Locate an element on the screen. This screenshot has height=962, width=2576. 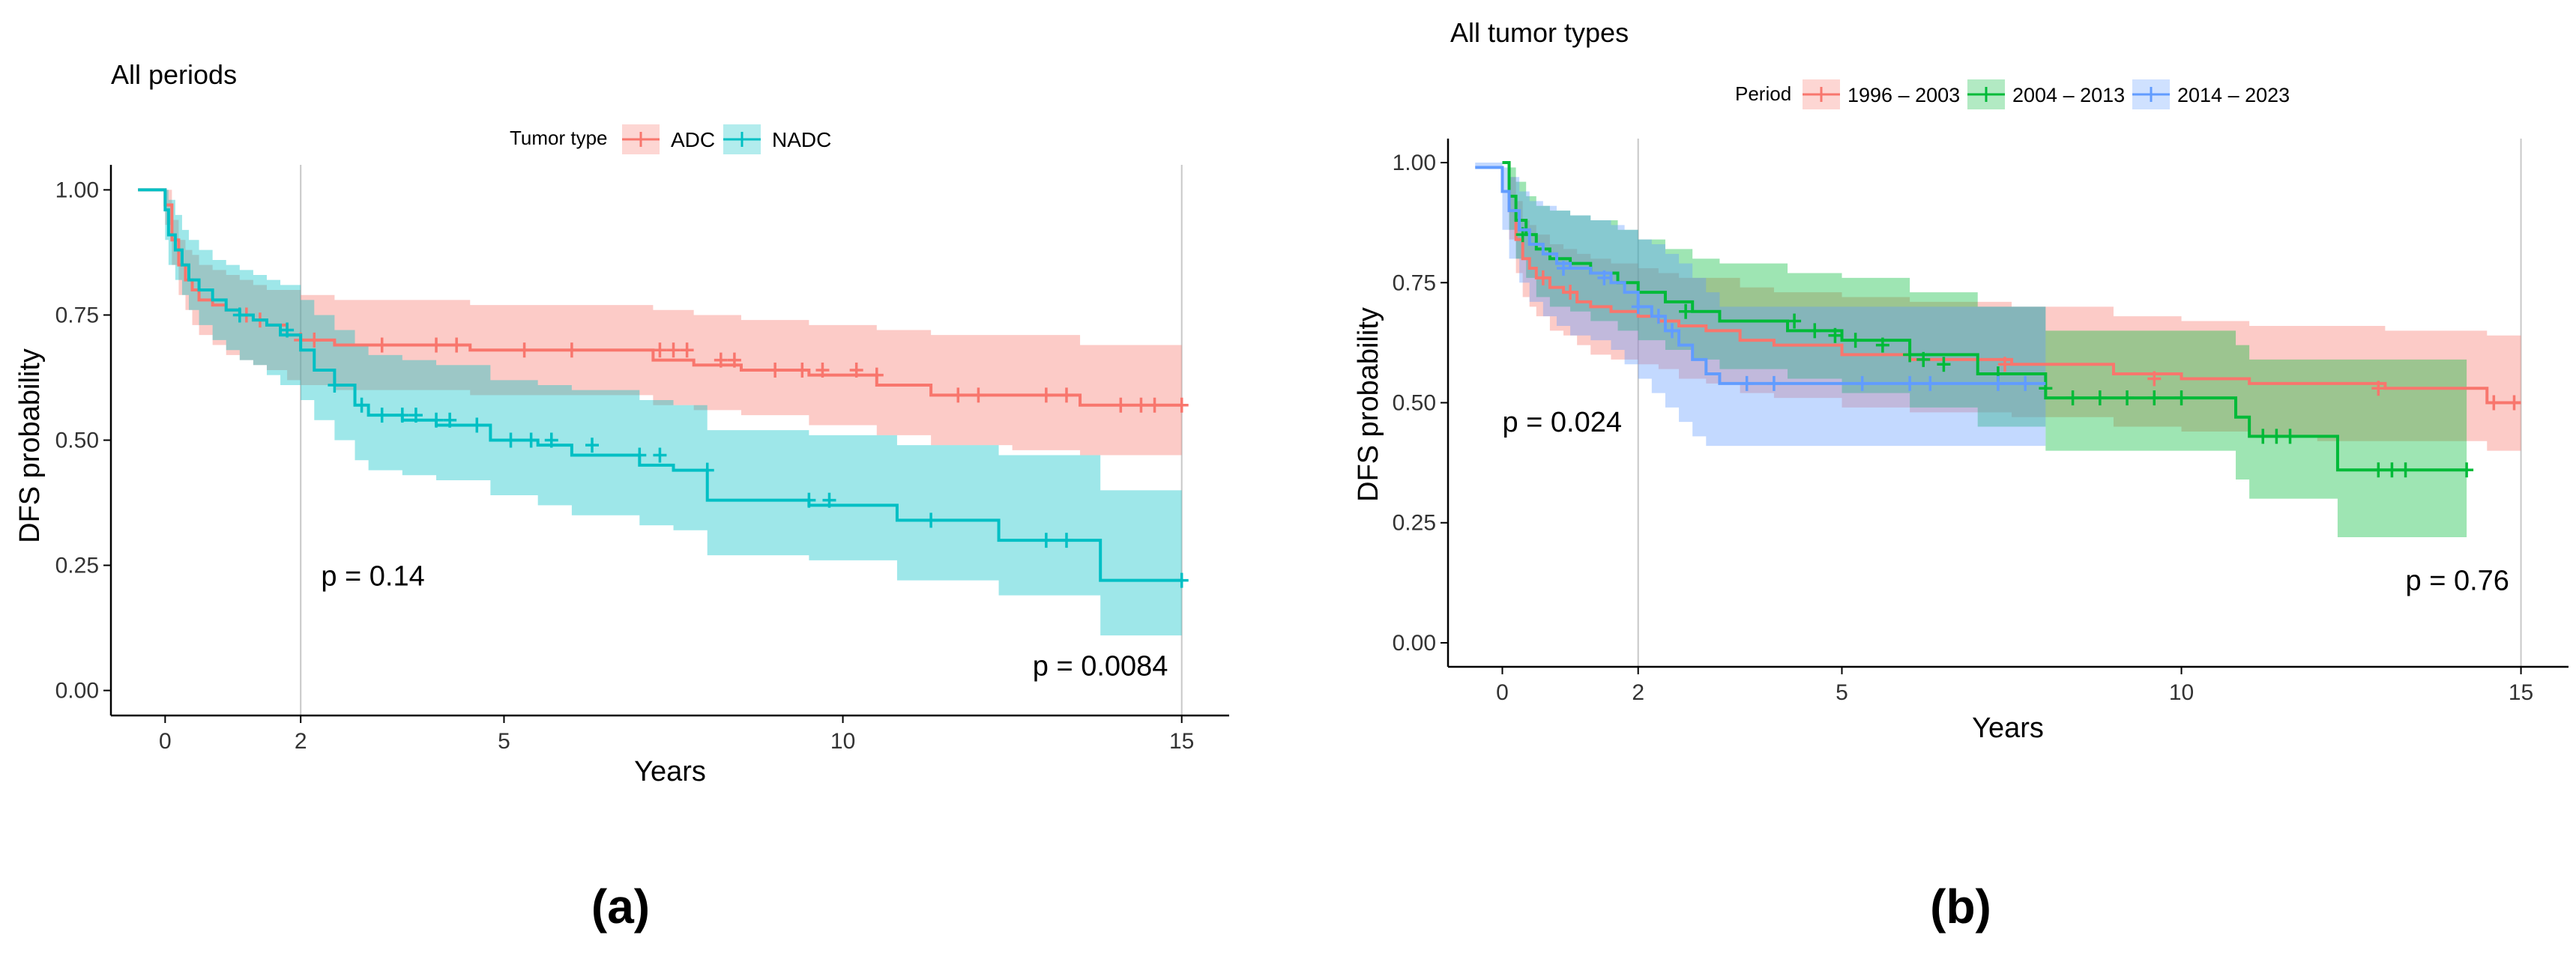
legend-label-2004: 2004 – 2013 is located at coordinates (2068, 95).